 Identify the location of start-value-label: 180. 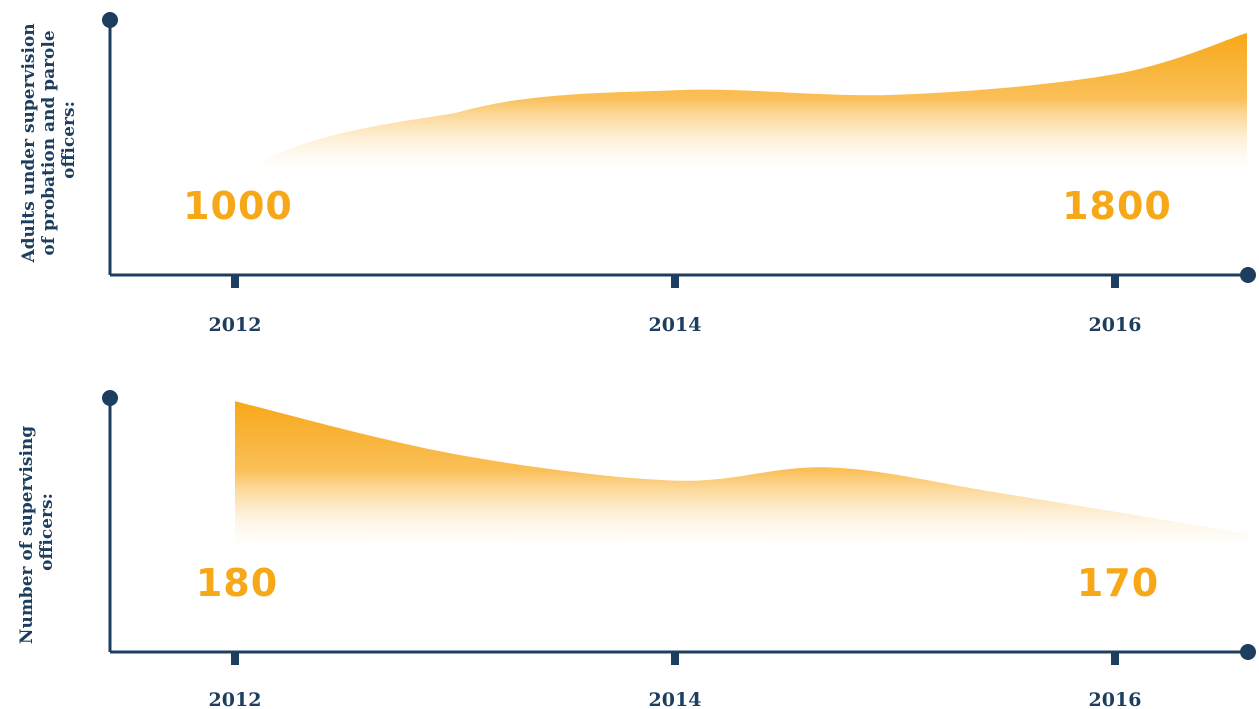
(237, 583).